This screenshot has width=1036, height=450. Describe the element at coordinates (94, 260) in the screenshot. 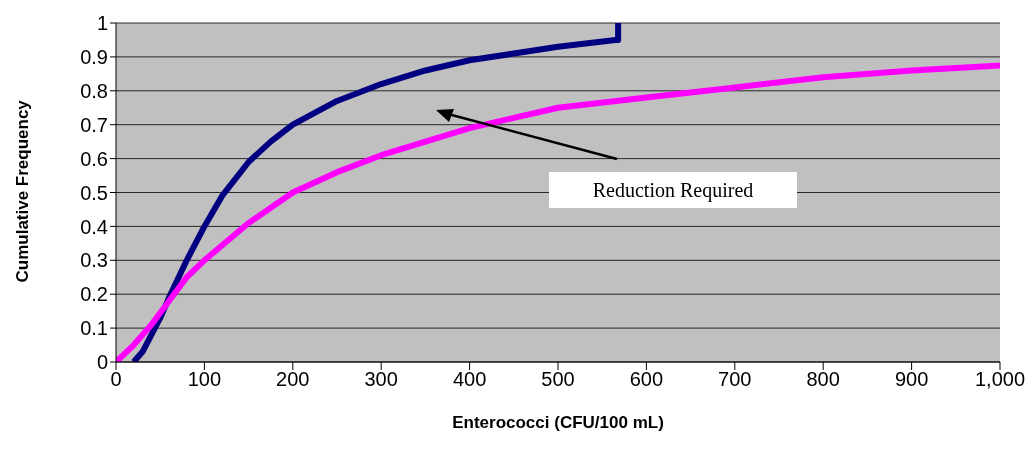

I see `y-tick-label: 0.3` at that location.